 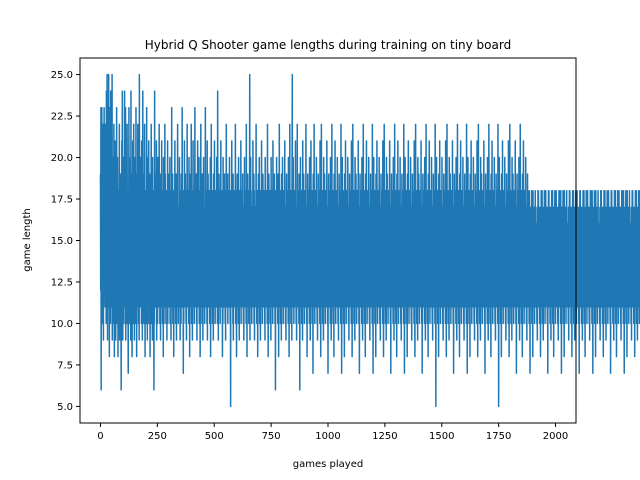 I want to click on y-axis-ticks: 5.0 7.5 10.0 12.5 15.0 17.5 20.0 22.5 25.0, so click(x=65, y=241).